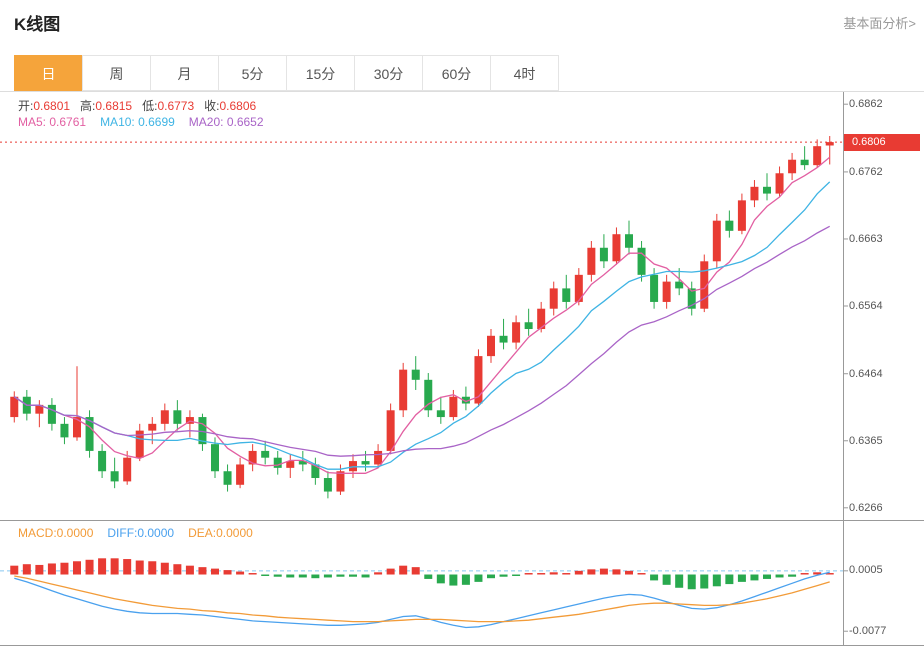  What do you see at coordinates (866, 306) in the screenshot?
I see `y-axis-label: 0.6564` at bounding box center [866, 306].